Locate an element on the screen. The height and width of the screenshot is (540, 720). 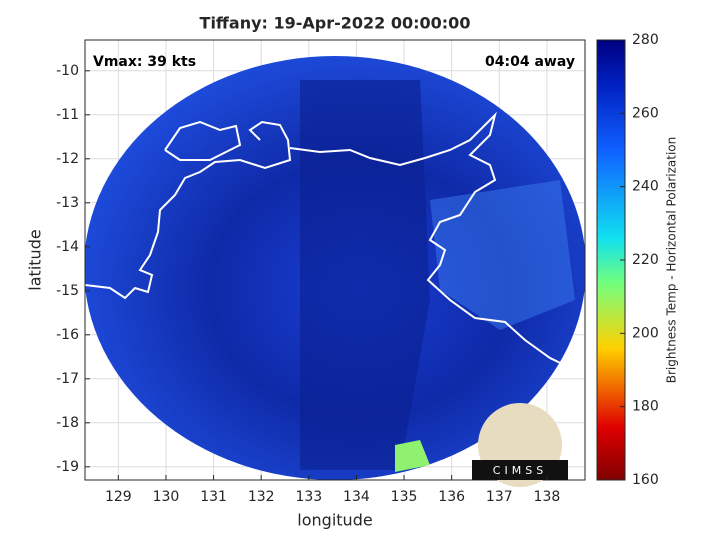
y-tick-label: -12 is located at coordinates (67, 159).